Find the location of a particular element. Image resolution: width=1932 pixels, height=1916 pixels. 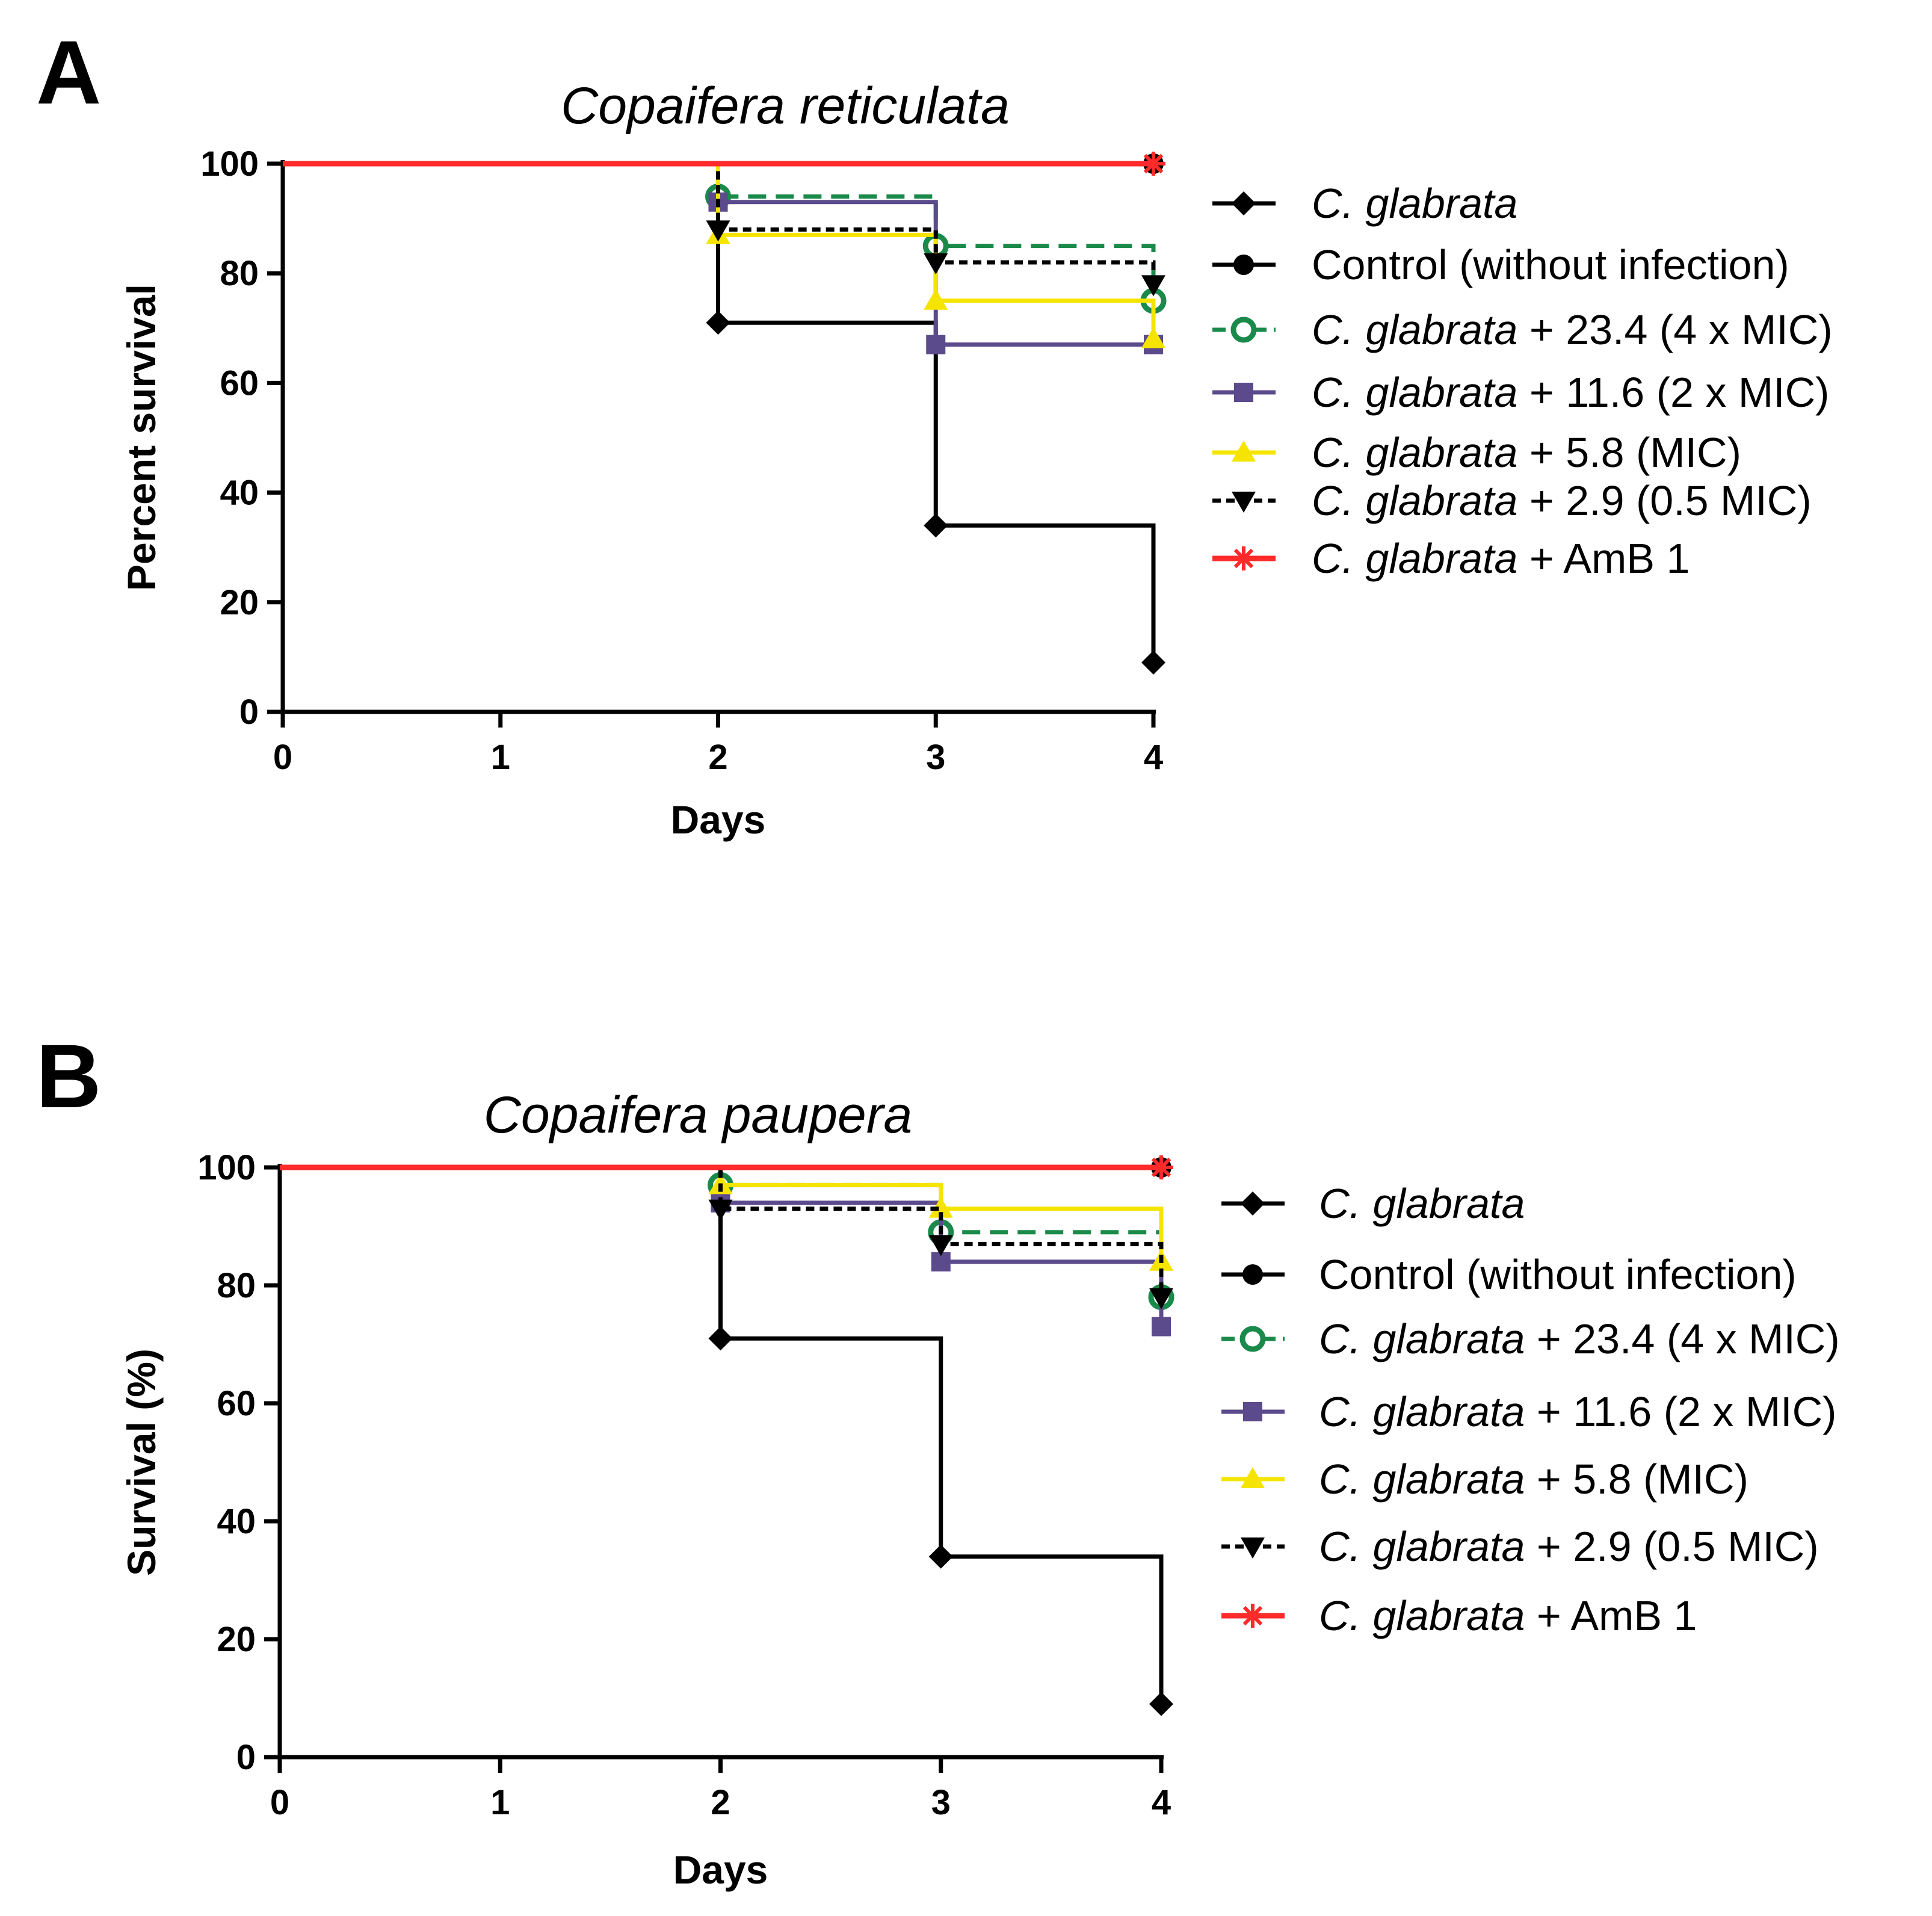

legend-entry: C. glabrata + 5.8 (MIC) is located at coordinates (1484, 1479).